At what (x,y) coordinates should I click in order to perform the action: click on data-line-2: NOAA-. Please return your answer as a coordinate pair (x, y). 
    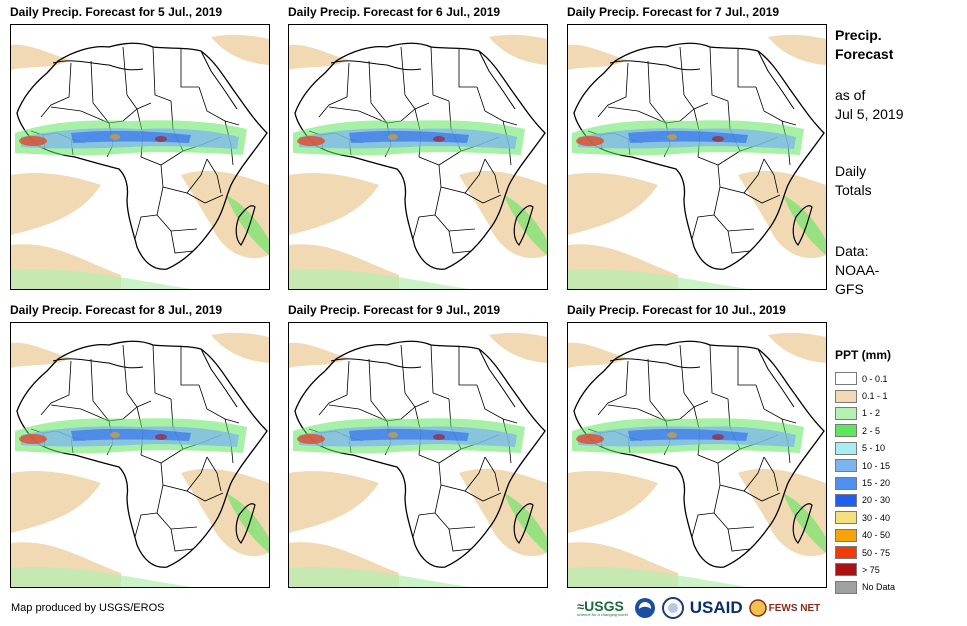
    Looking at the image, I should click on (857, 270).